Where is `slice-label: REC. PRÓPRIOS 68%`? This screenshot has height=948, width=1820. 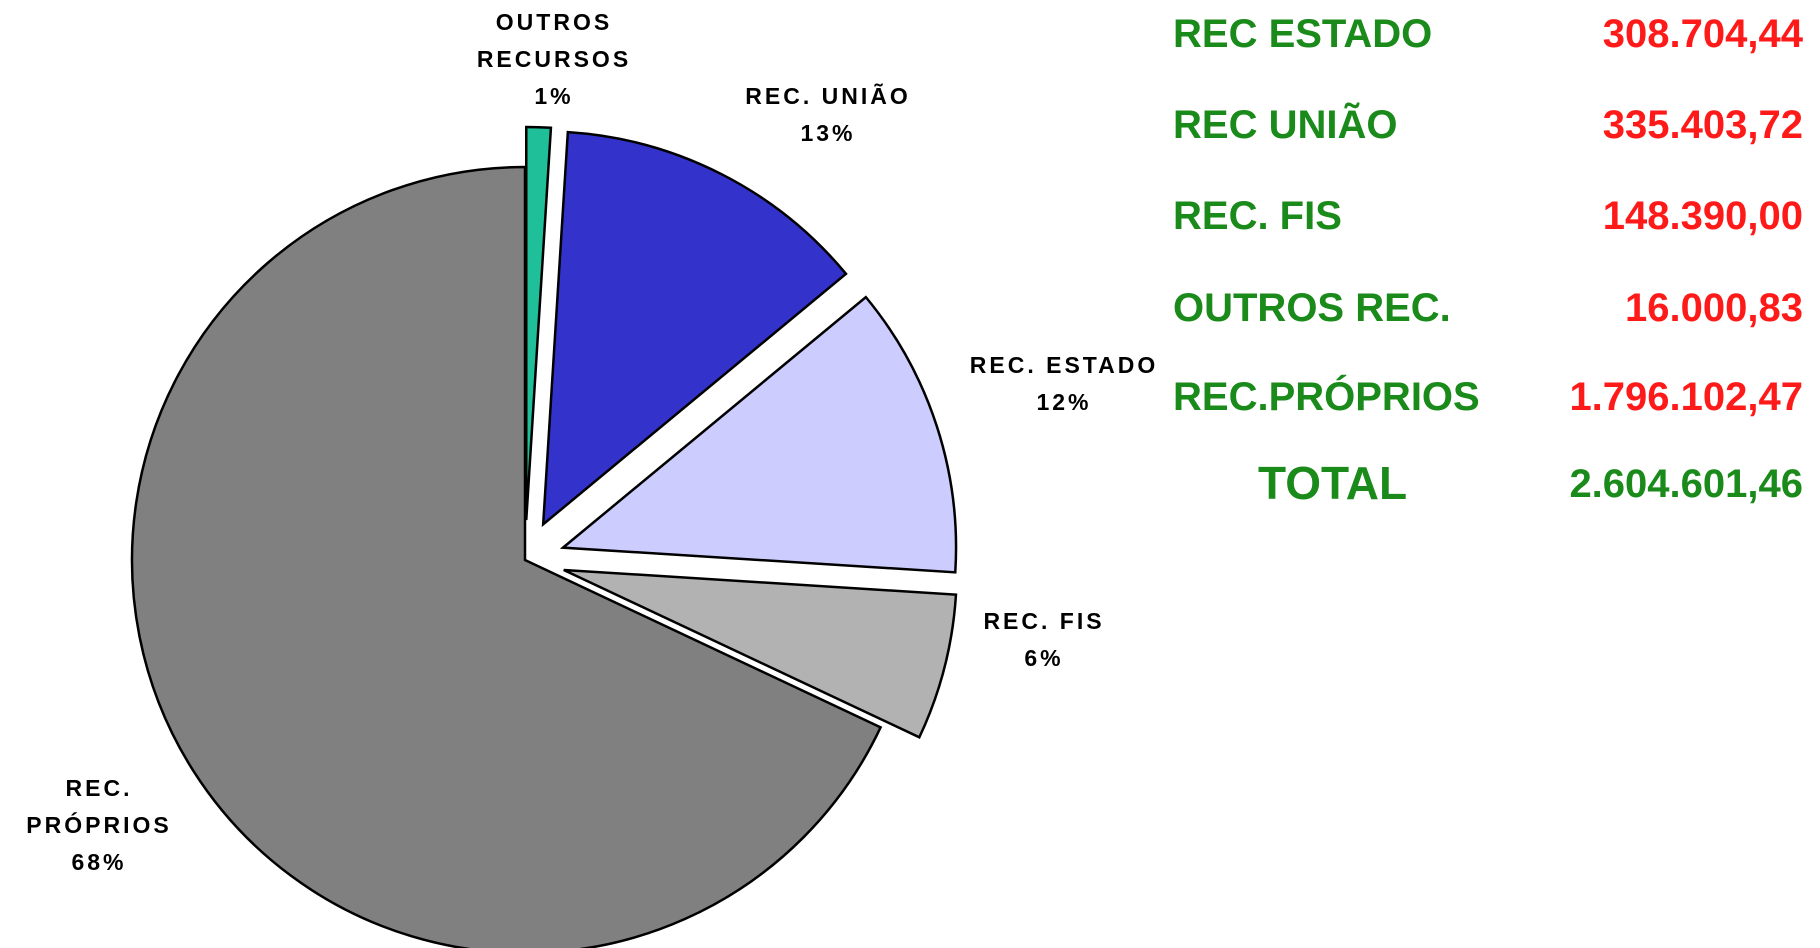 slice-label: REC. PRÓPRIOS 68% is located at coordinates (99, 825).